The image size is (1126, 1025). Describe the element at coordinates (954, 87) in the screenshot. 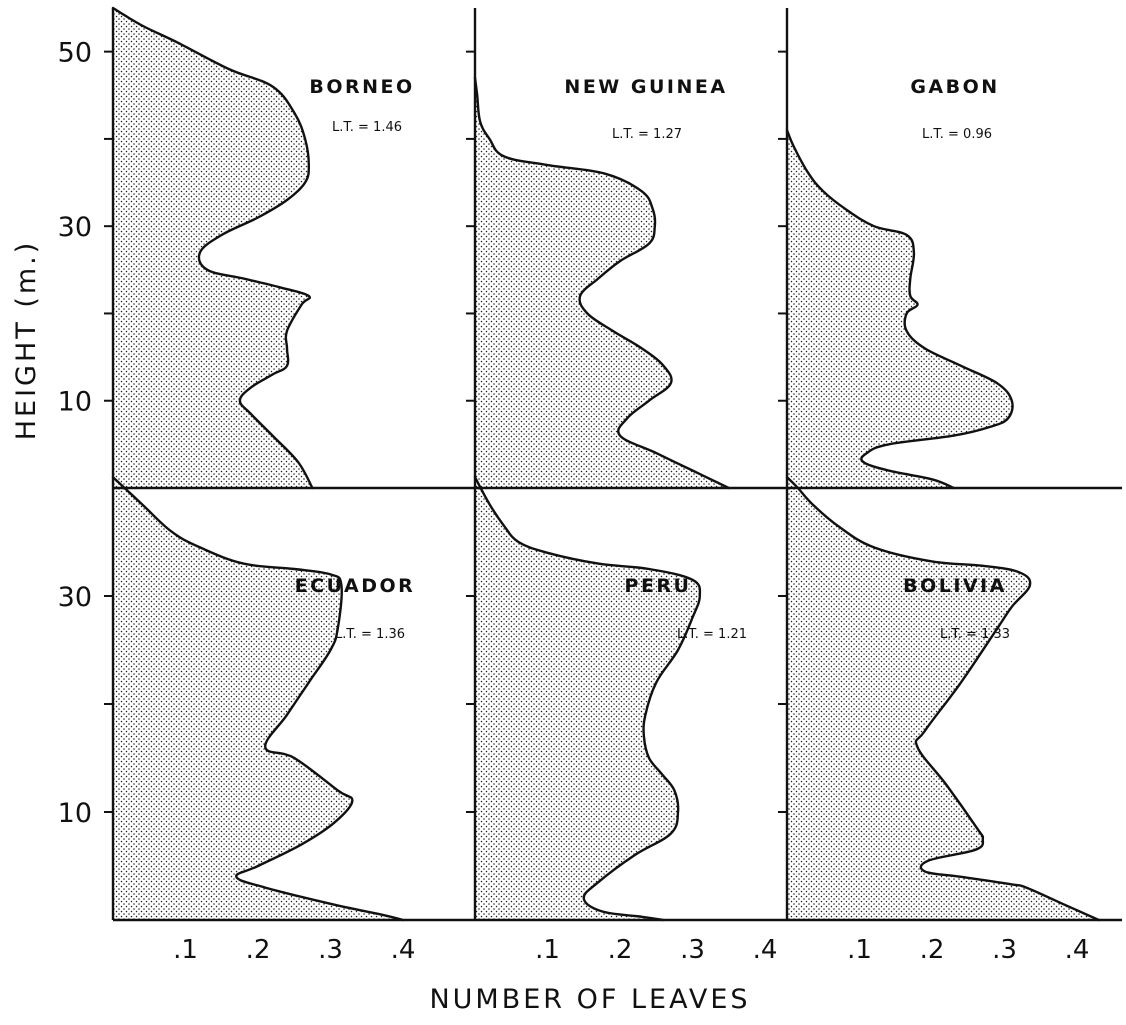

I see `panel-title: GABON` at that location.